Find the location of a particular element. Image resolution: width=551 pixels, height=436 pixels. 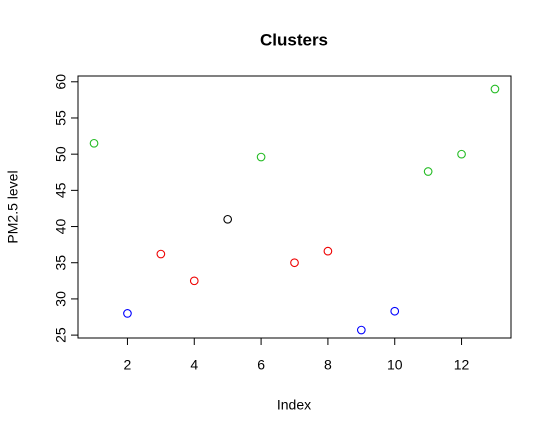

y-tick-label: 45 is located at coordinates (61, 190).